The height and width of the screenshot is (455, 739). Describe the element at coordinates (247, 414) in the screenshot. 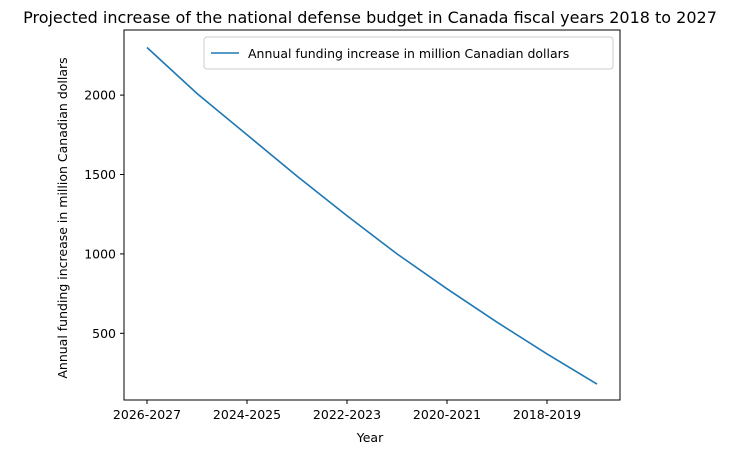

I see `x-tick-label: 2024-2025` at that location.